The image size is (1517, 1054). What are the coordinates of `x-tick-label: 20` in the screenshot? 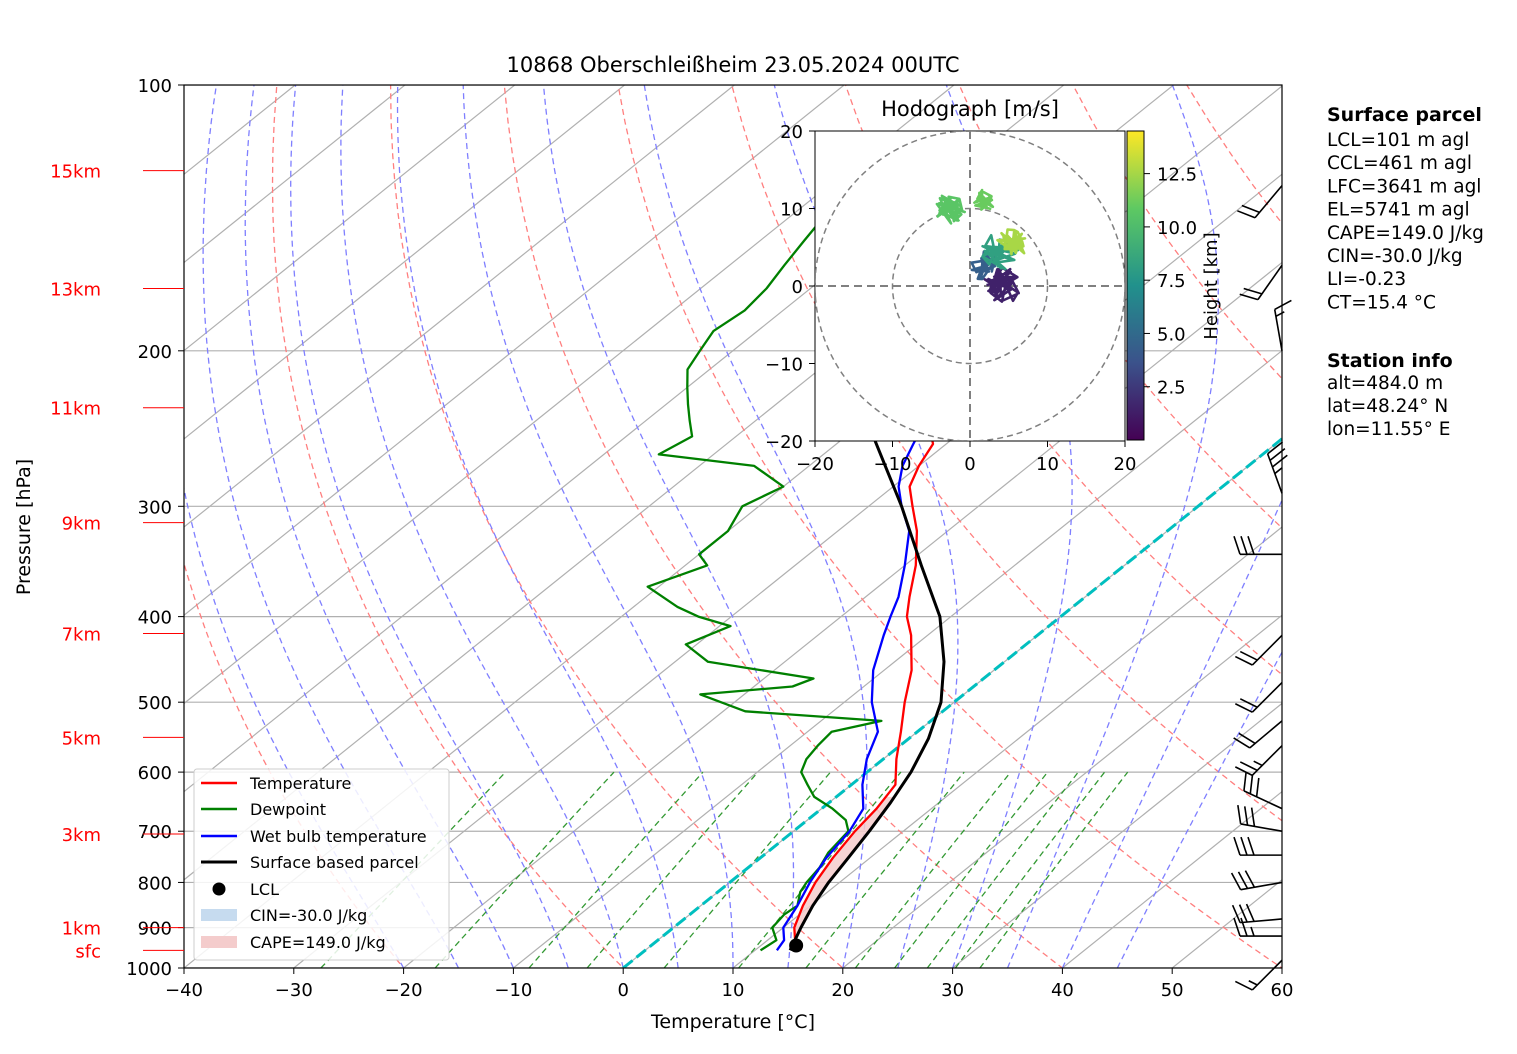 It's located at (842, 990).